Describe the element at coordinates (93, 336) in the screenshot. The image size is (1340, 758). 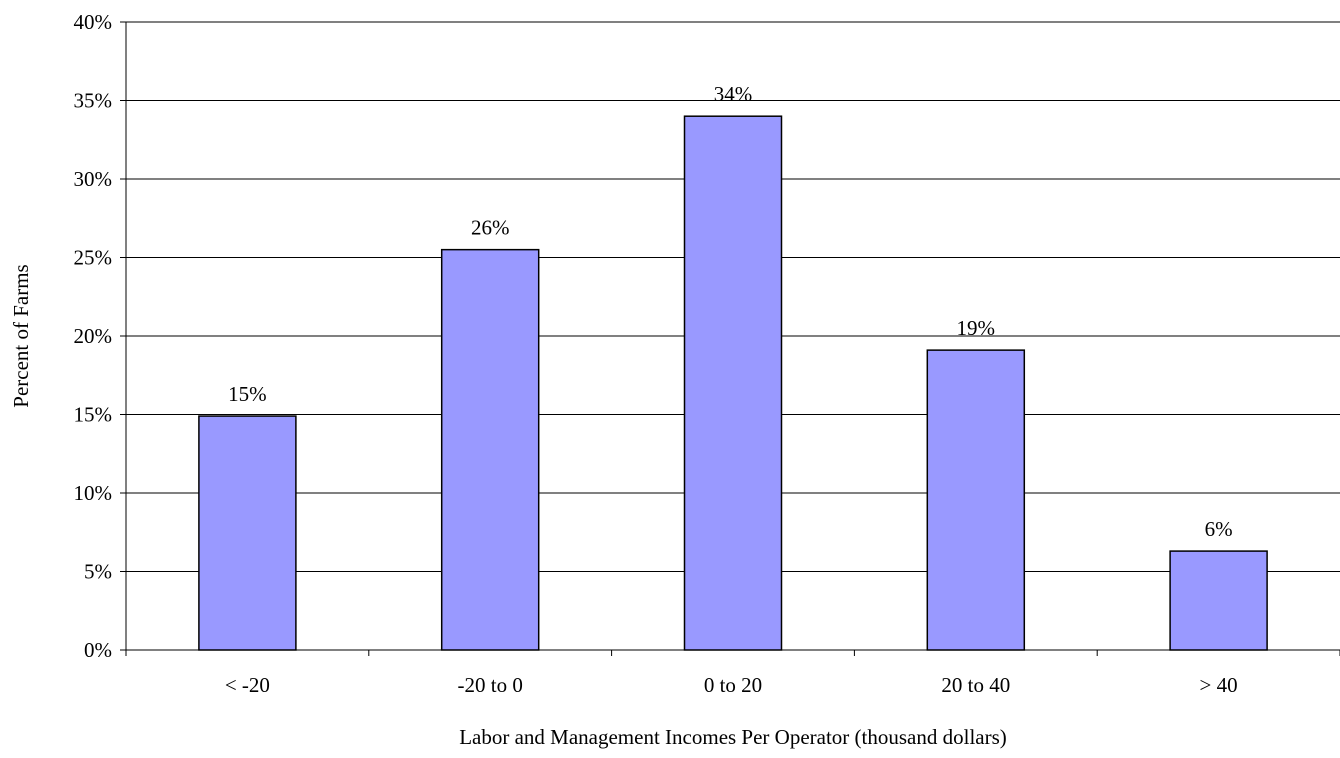
I see `y-tick-label: 20%` at that location.